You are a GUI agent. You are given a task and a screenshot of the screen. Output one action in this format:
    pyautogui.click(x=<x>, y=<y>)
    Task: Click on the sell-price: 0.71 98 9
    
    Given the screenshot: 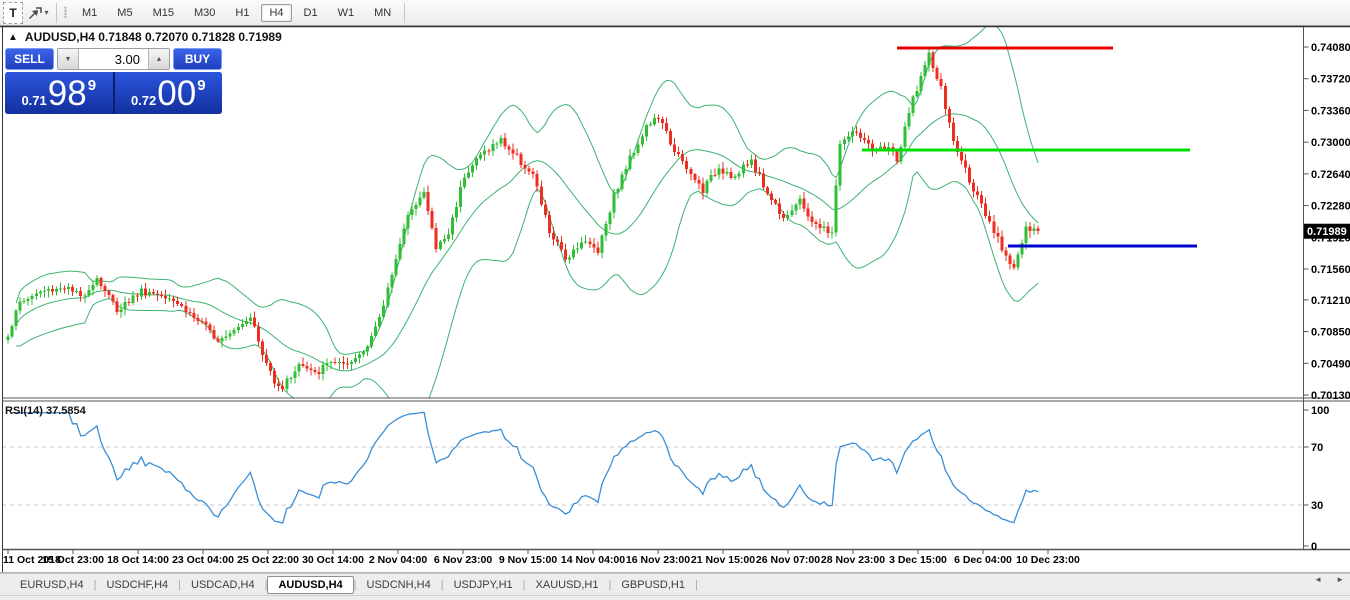 What is the action you would take?
    pyautogui.click(x=59, y=93)
    